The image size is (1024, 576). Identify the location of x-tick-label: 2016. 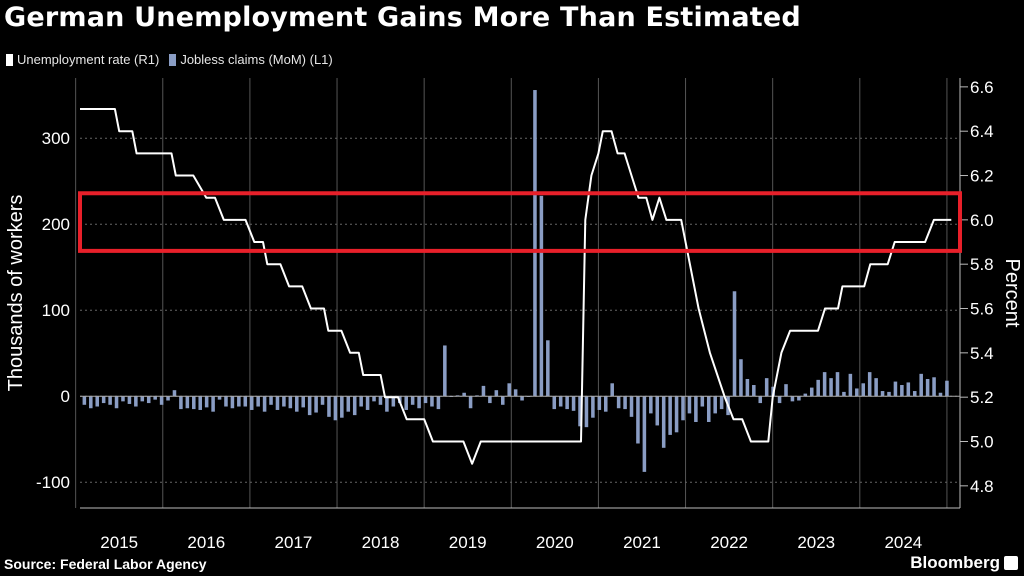
(206, 542).